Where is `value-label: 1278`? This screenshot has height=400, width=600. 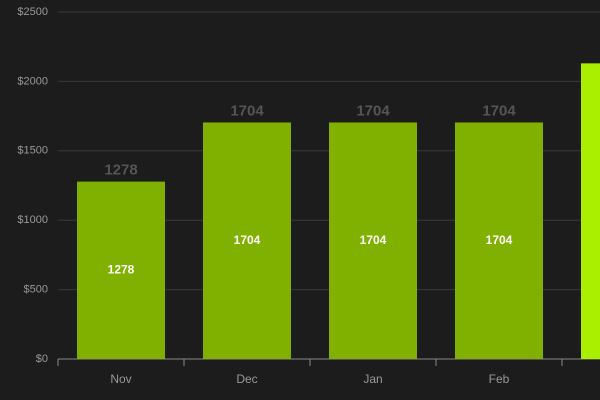 value-label: 1278 is located at coordinates (121, 269).